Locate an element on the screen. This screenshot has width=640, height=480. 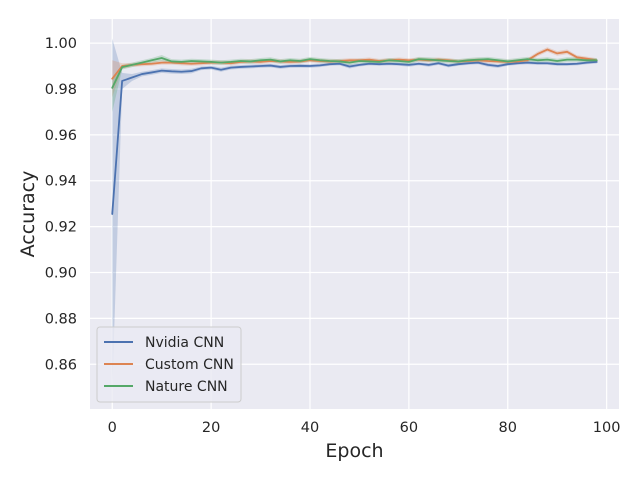
y-tick-label: 1.00 is located at coordinates (61, 44).